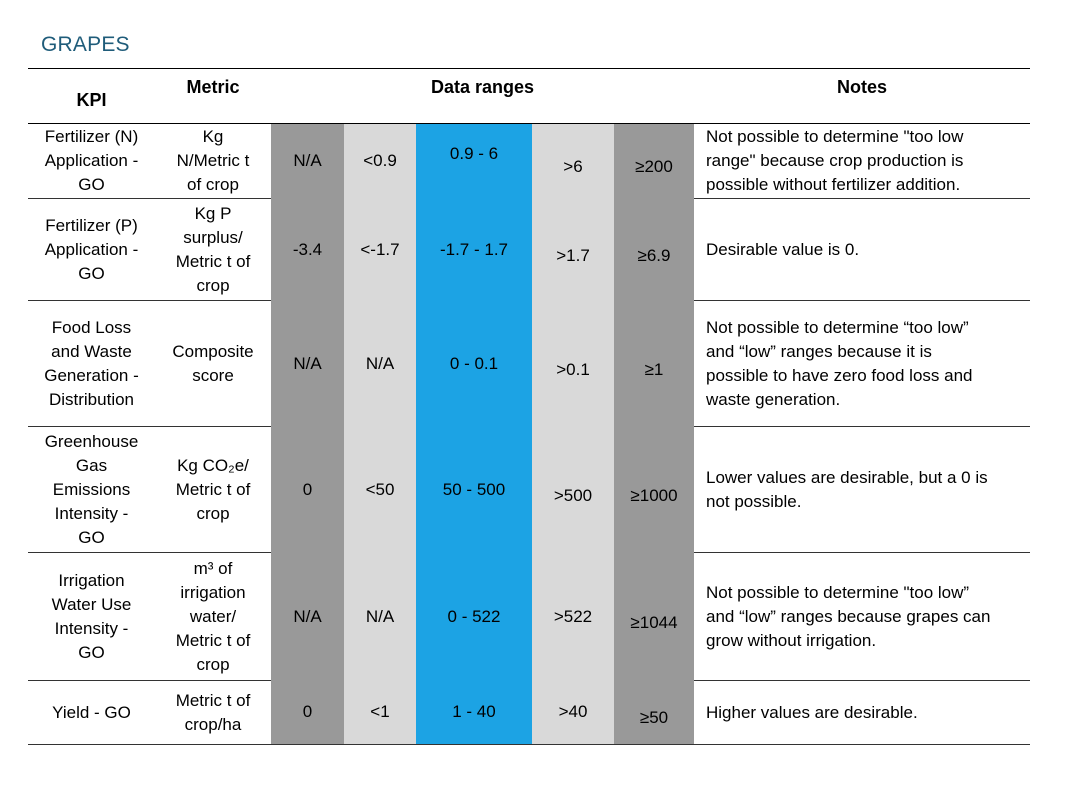  What do you see at coordinates (791, 640) in the screenshot?
I see `text-line: grow without irrigation.` at bounding box center [791, 640].